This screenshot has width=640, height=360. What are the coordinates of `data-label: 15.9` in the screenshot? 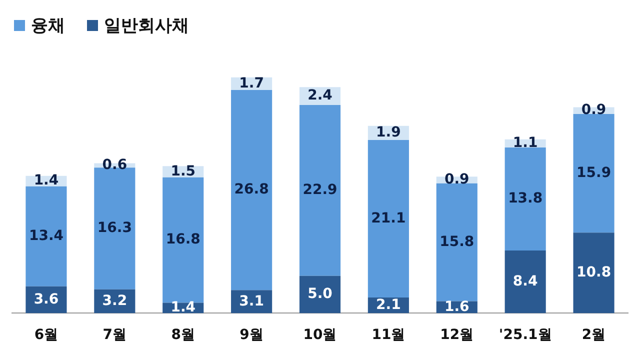 It's located at (594, 172).